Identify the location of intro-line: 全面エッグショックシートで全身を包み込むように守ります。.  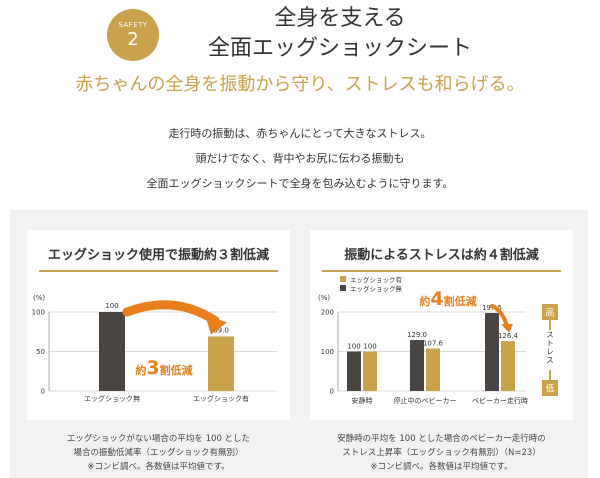
(300, 183).